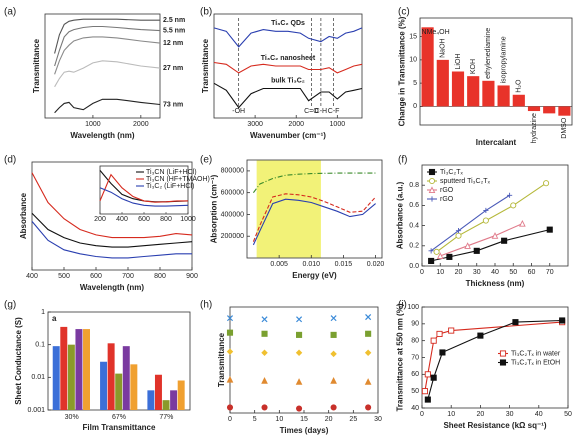  Describe the element at coordinates (402, 160) in the screenshot. I see `panel-label: (f)` at that location.